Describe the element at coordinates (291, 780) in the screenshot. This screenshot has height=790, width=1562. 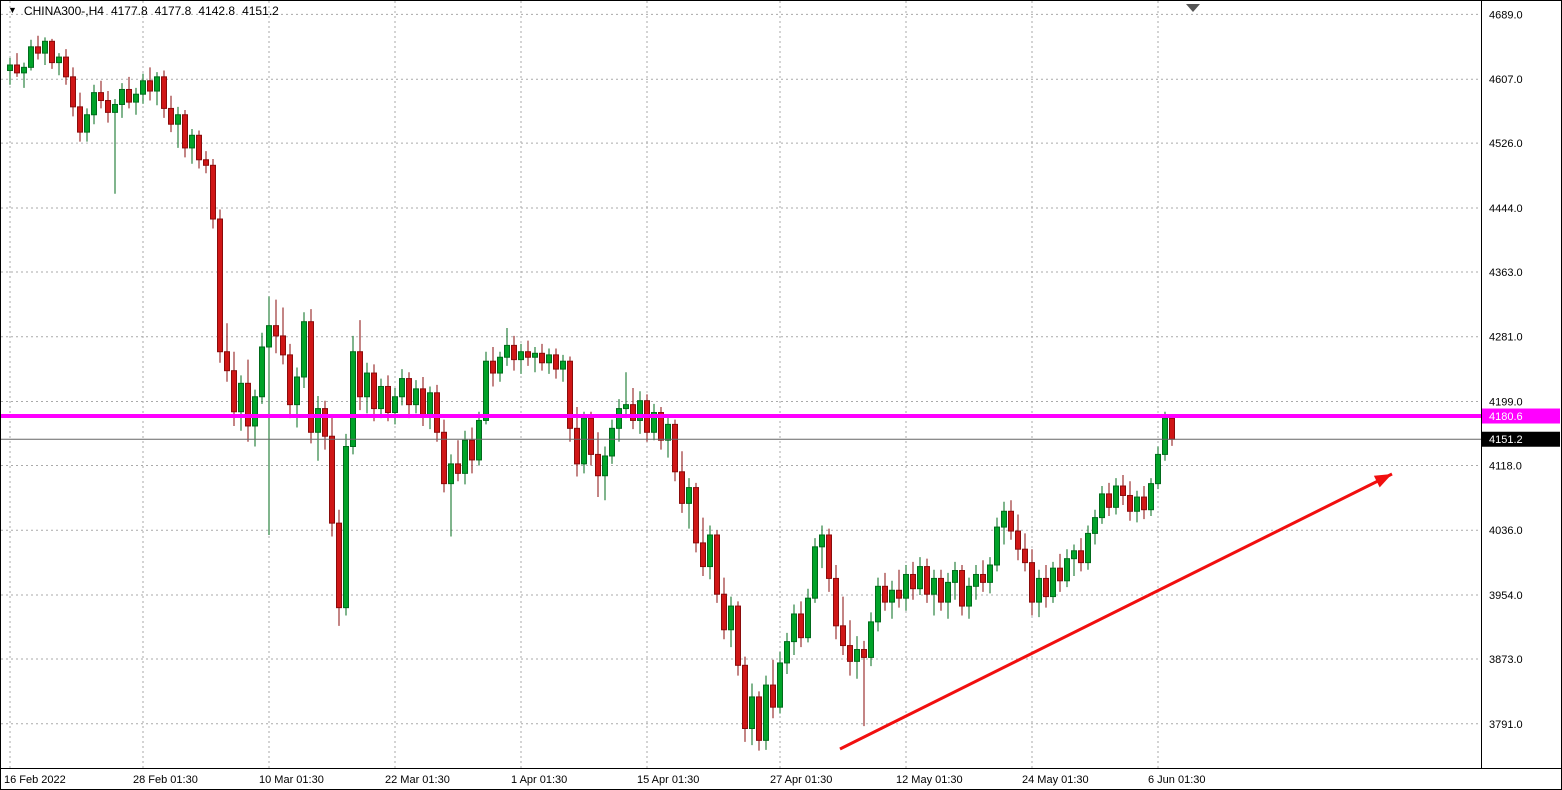
I see `time-tick-label: 10 Mar 01:30` at that location.